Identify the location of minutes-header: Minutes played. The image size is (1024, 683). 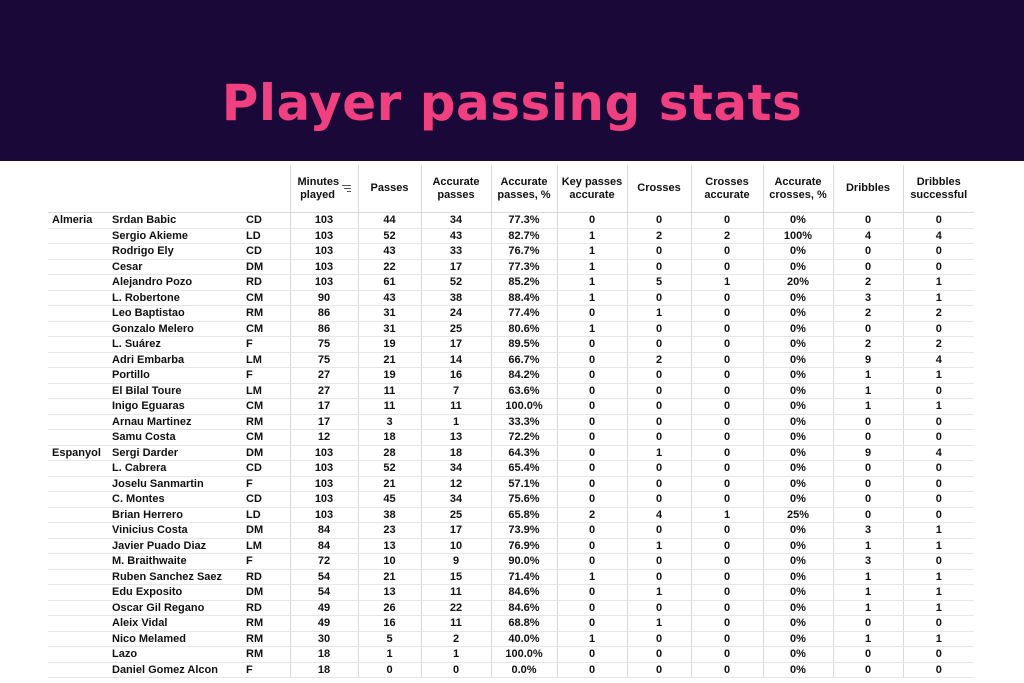
(323, 189).